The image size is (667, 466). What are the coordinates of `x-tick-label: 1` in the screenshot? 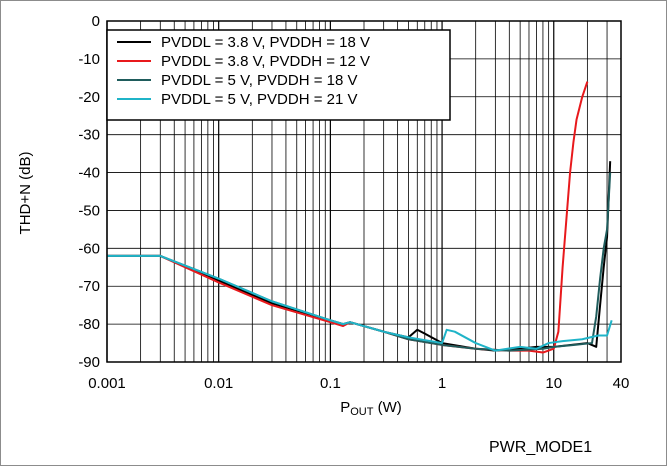 It's located at (442, 383).